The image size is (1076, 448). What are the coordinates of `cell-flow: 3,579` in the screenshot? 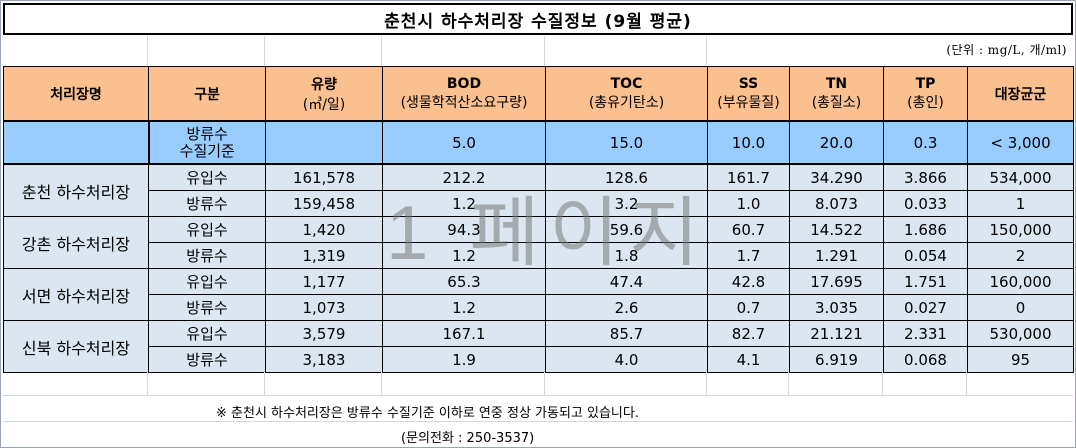 It's located at (324, 333).